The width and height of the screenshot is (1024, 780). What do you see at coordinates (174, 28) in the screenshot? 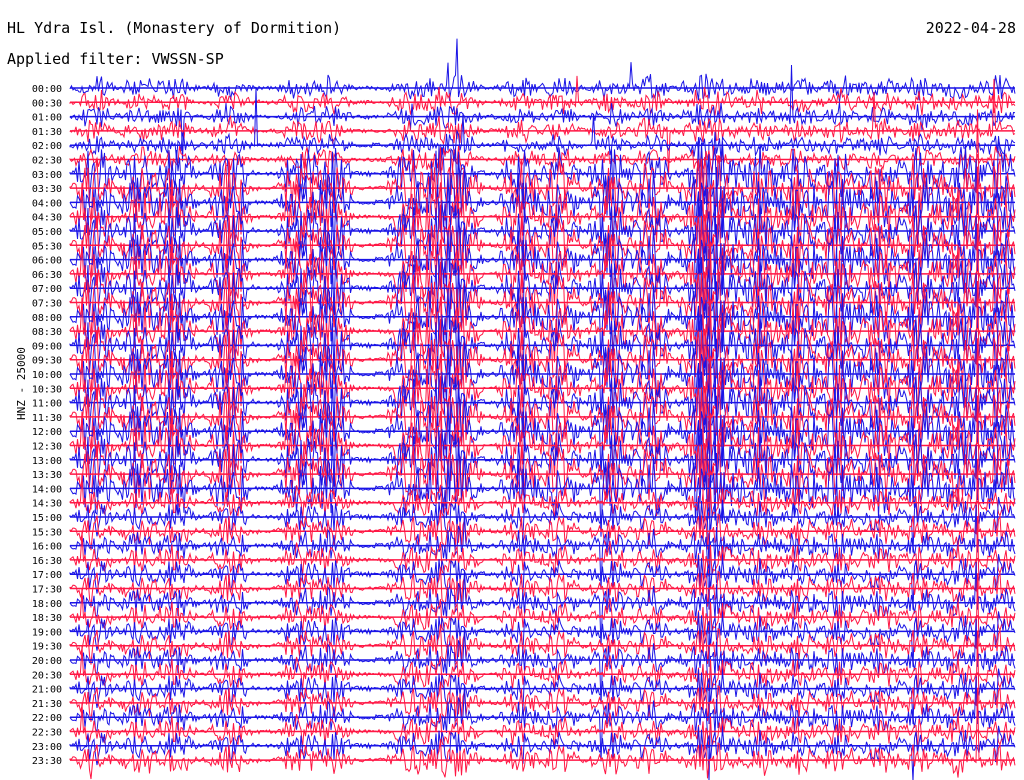
I see `station-title: HL Ydra Isl. (Monastery of Dormition)` at bounding box center [174, 28].